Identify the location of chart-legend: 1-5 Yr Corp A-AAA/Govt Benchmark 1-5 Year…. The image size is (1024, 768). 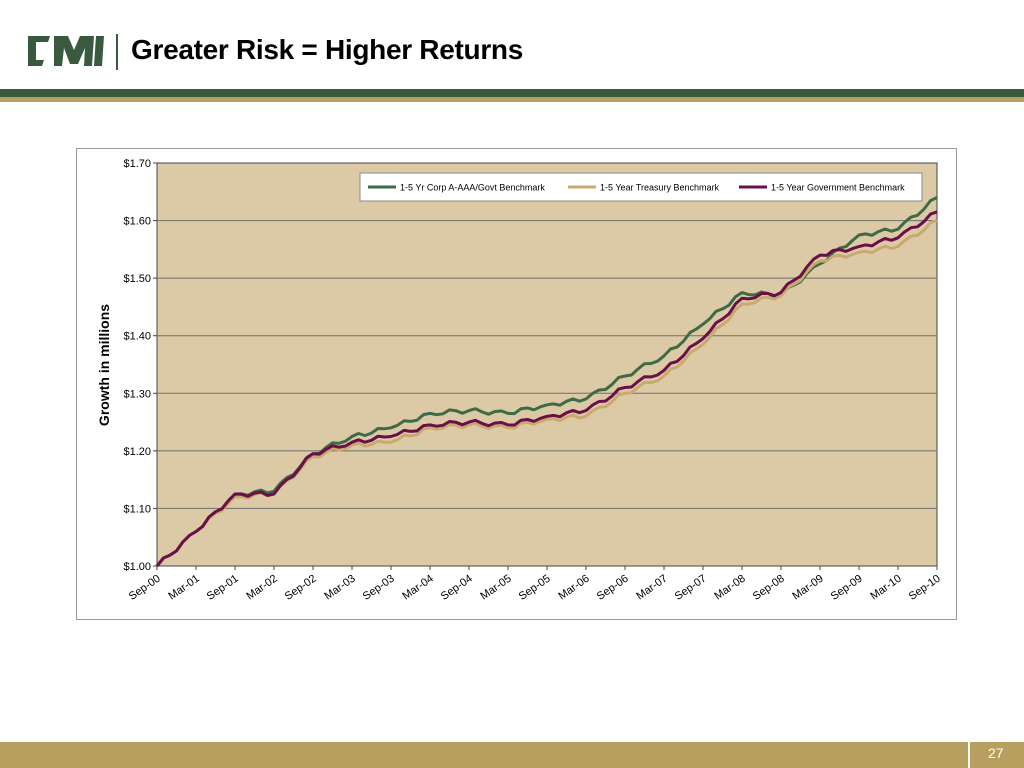
(641, 187).